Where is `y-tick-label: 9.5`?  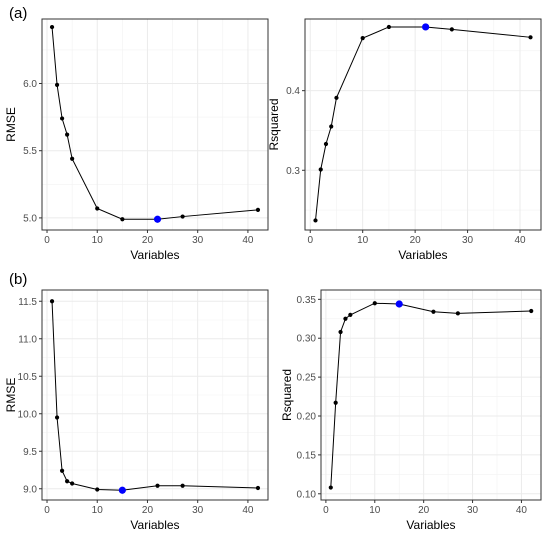 y-tick-label: 9.5 is located at coordinates (30, 452).